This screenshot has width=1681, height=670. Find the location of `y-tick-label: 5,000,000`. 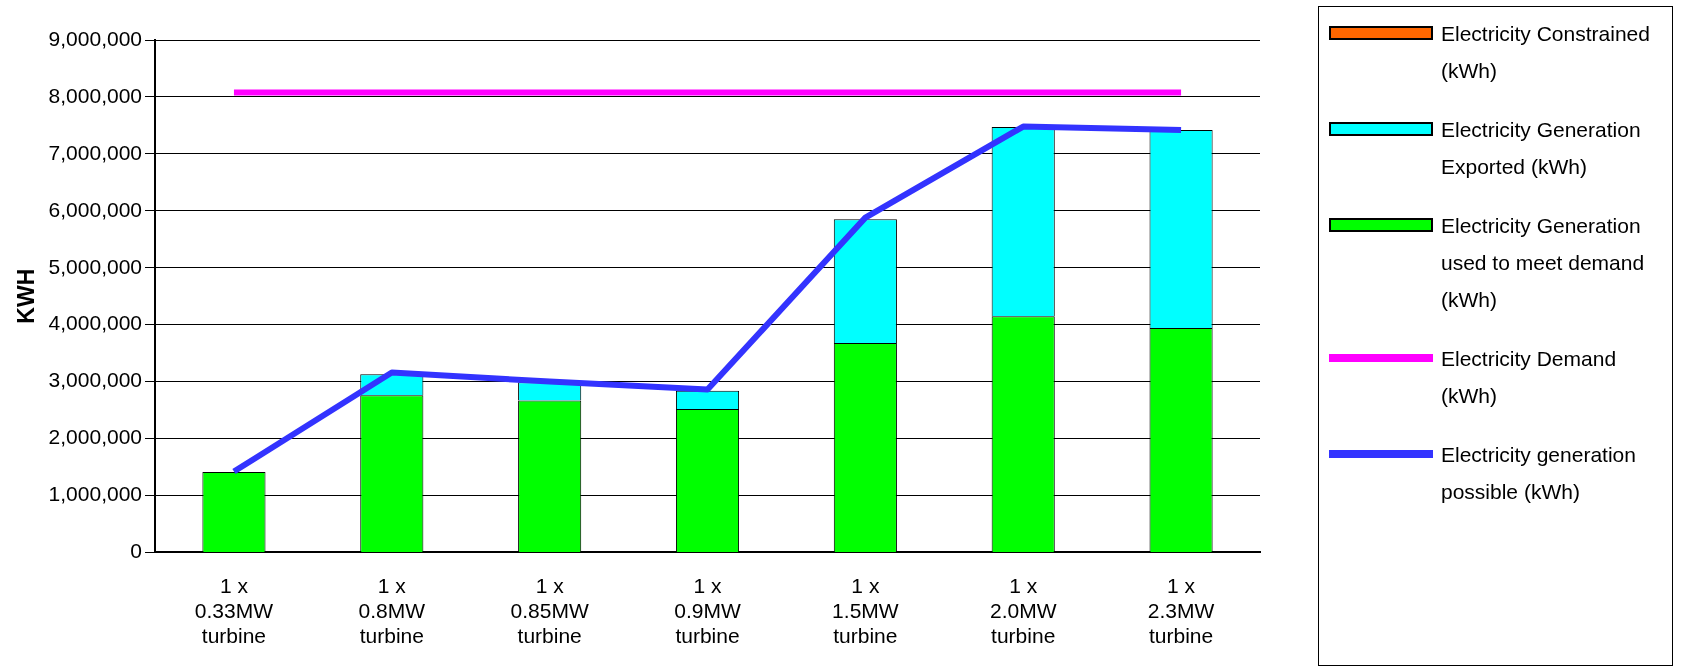

y-tick-label: 5,000,000 is located at coordinates (95, 266).